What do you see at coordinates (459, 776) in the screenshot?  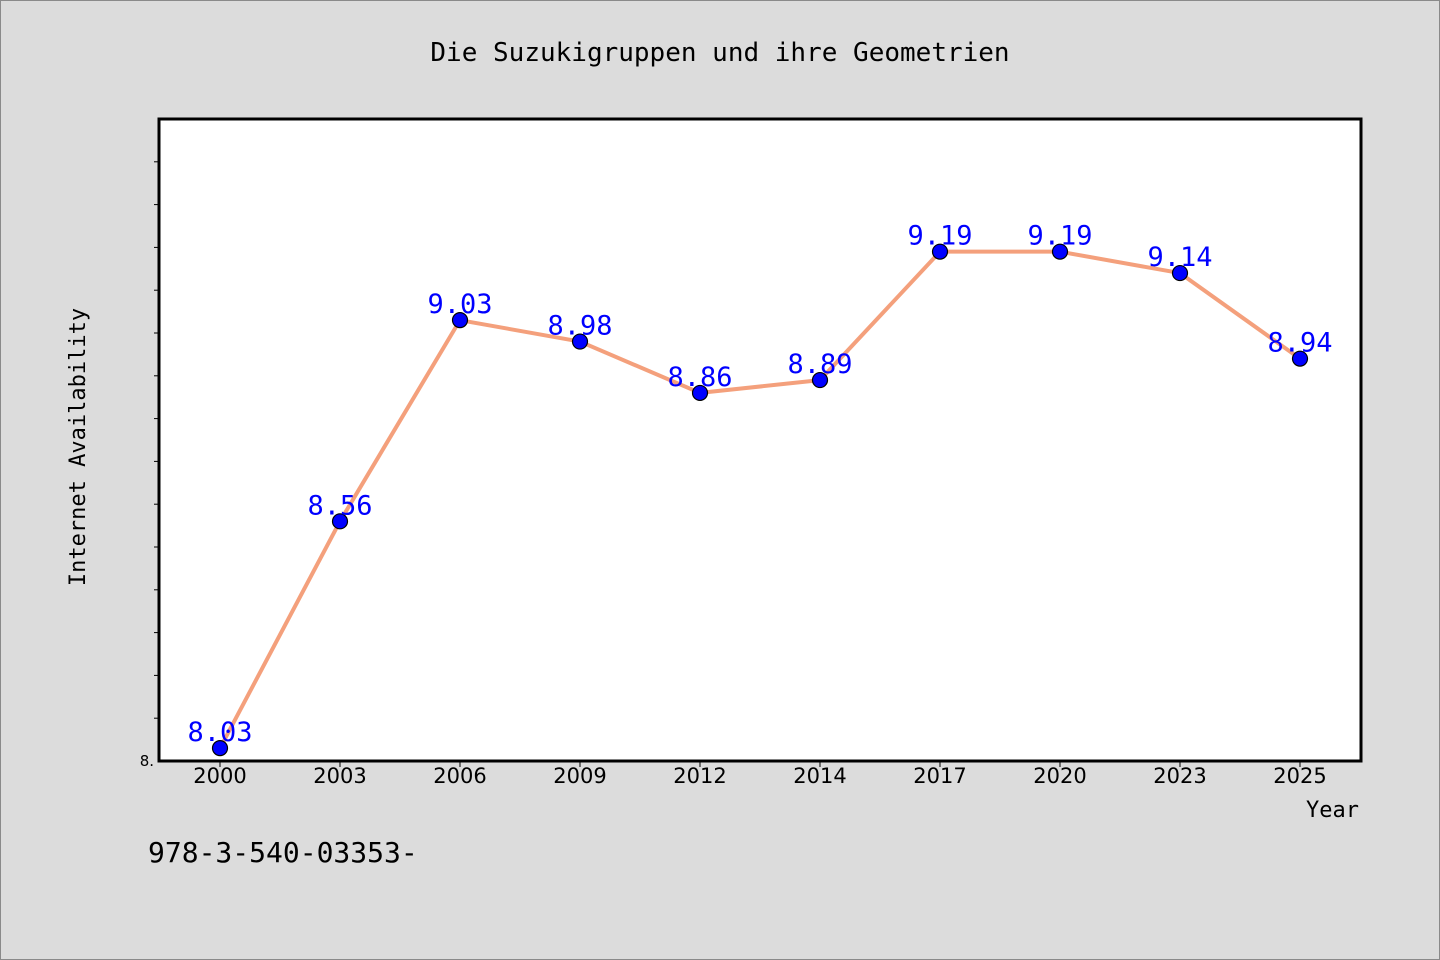 I see `x-tick-label: 2006` at bounding box center [459, 776].